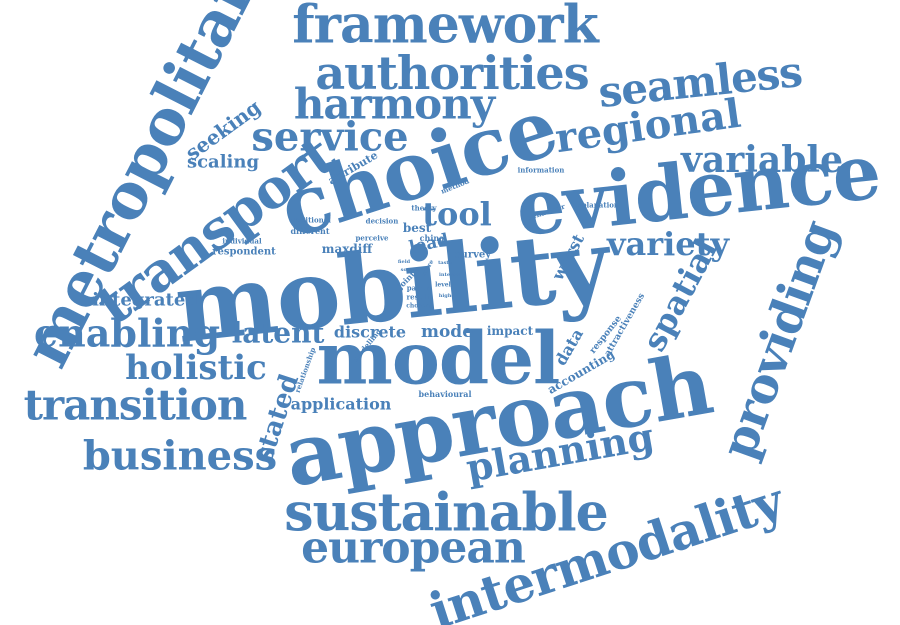  I want to click on cloud-word-maxdiff: maxdiff, so click(348, 249).